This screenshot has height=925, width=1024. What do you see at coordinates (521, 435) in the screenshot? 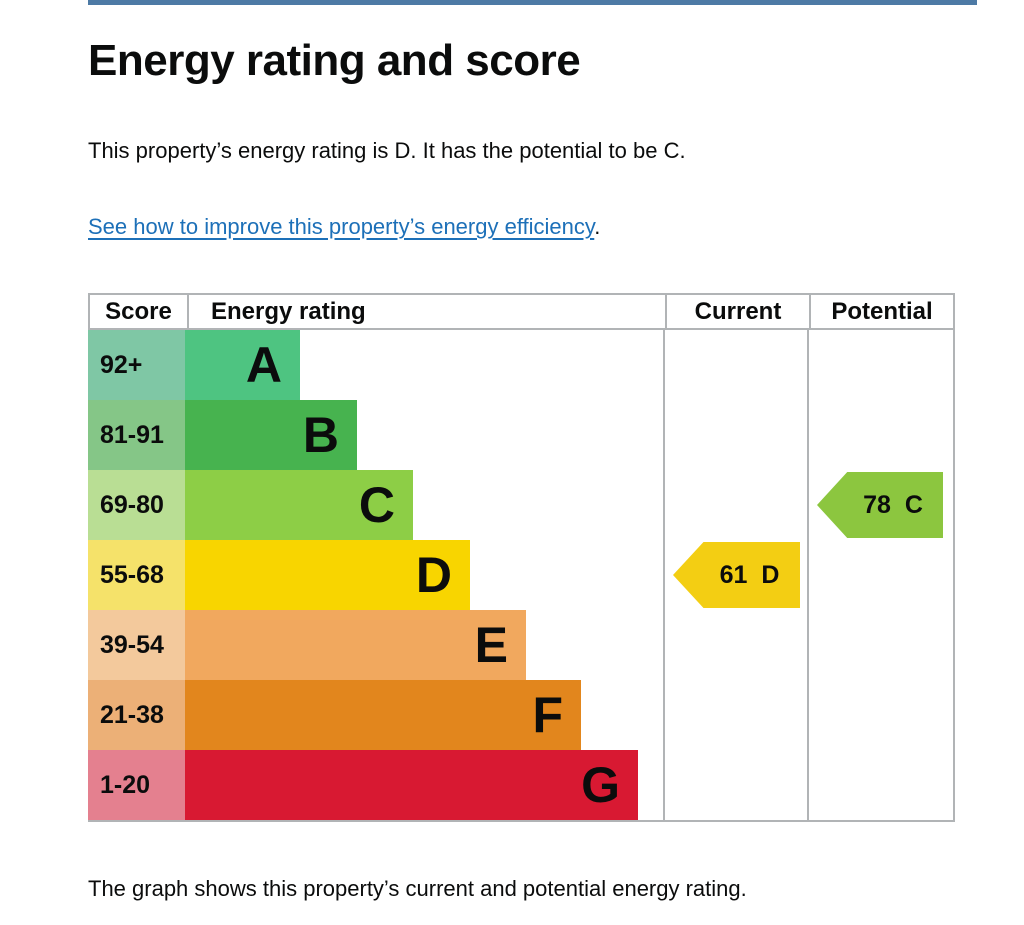
I see `epc-band-row-b: 81-91 B` at bounding box center [521, 435].